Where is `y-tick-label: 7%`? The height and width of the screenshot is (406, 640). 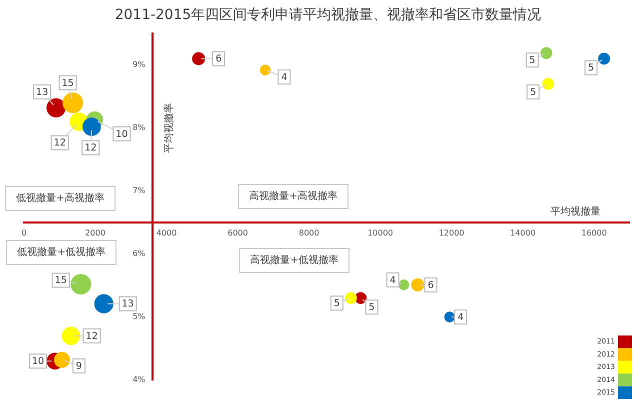 y-tick-label: 7% is located at coordinates (139, 191).